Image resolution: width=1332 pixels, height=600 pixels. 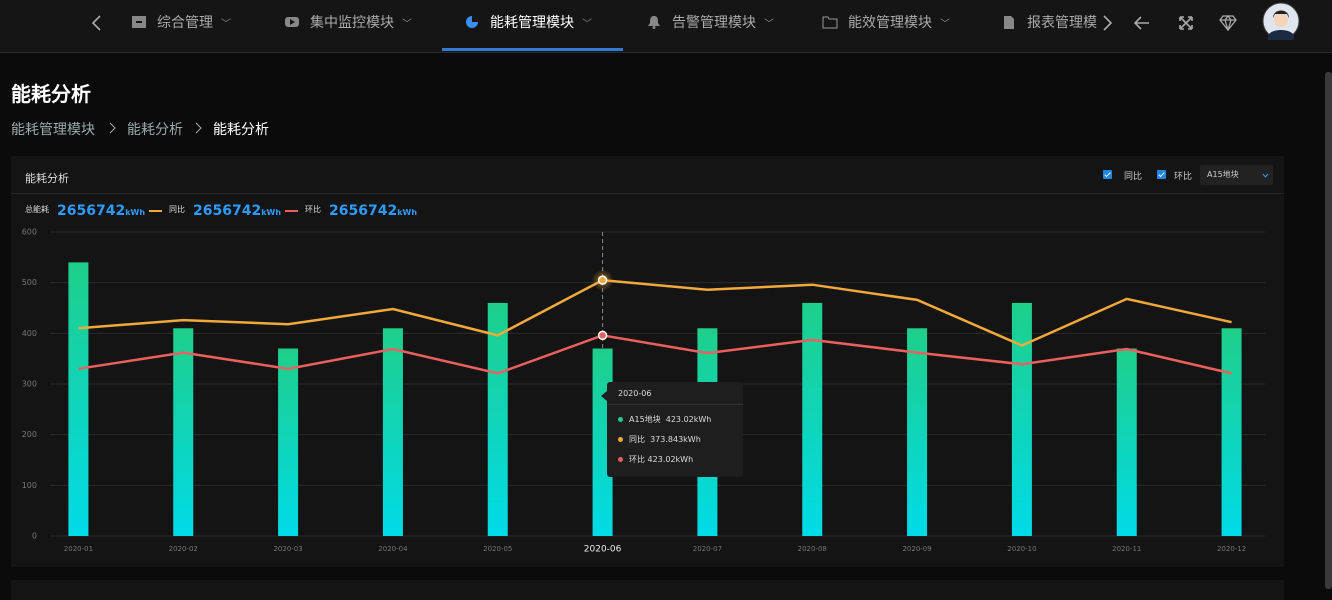 What do you see at coordinates (916, 549) in the screenshot?
I see `x-tick-label: 2020-09` at bounding box center [916, 549].